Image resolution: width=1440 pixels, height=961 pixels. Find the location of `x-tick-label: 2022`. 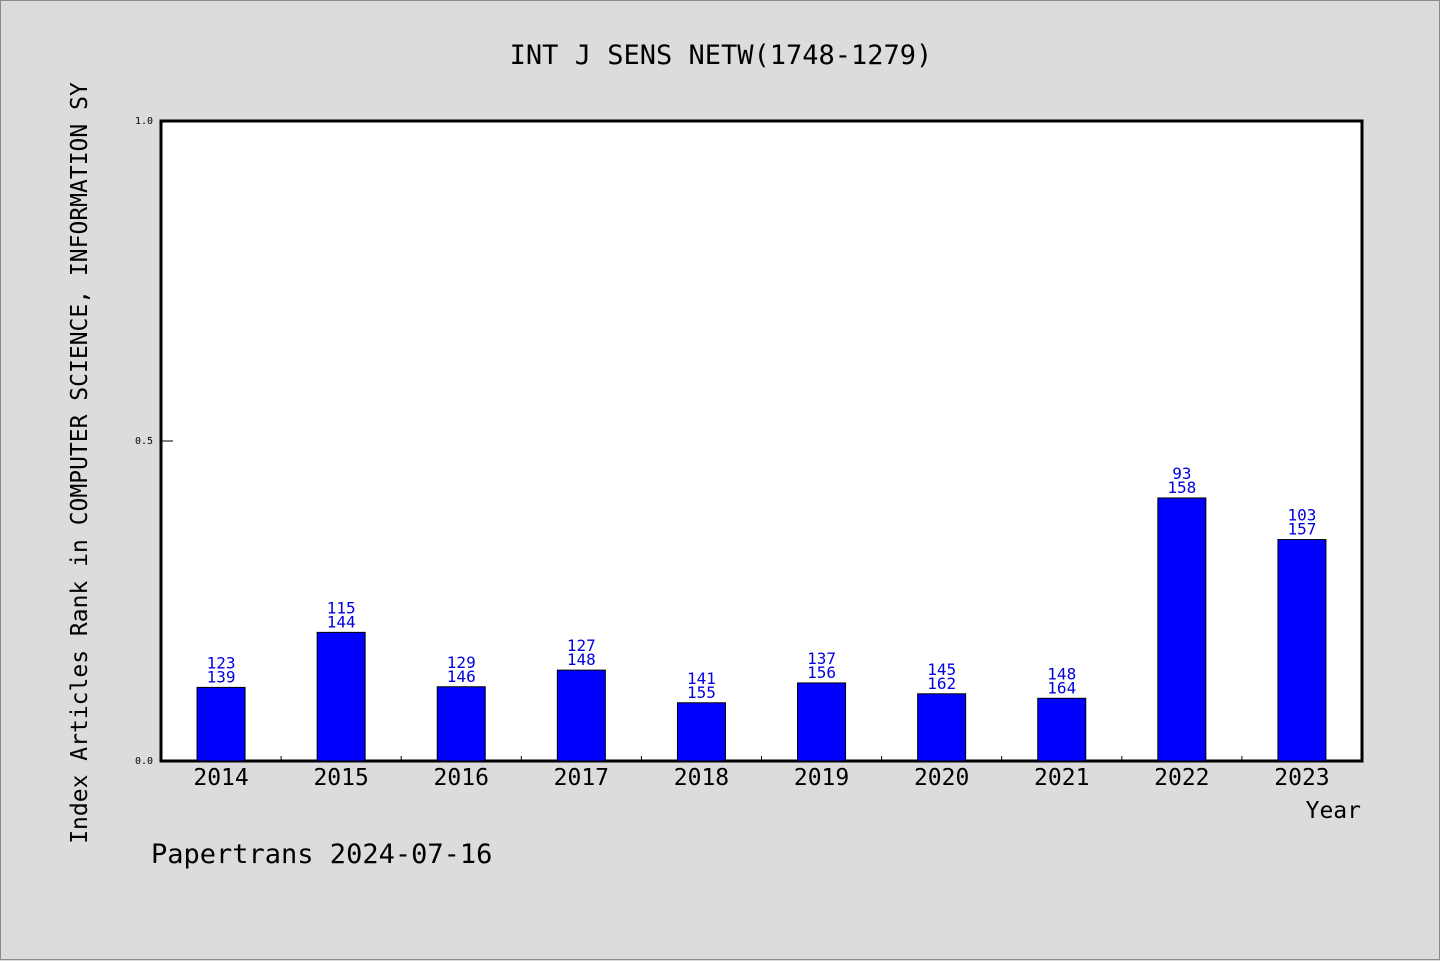

x-tick-label: 2022 is located at coordinates (1181, 778).